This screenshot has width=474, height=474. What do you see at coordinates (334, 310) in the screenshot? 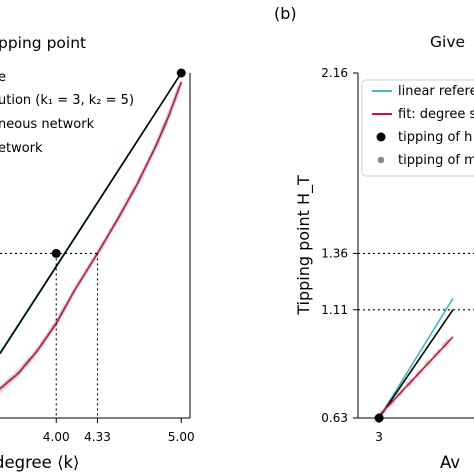
I see `panel-b-y-tick-label: 1.11` at bounding box center [334, 310].